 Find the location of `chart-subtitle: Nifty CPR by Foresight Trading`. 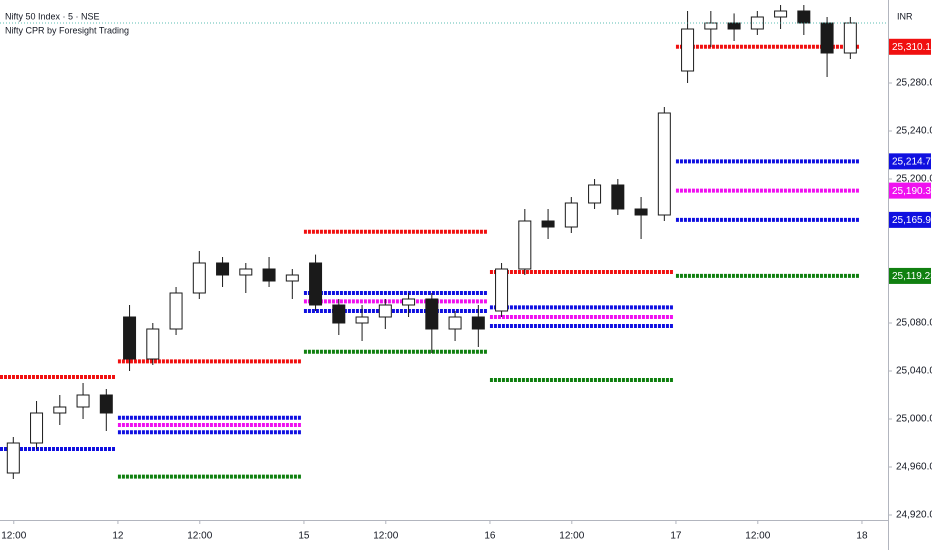

chart-subtitle: Nifty CPR by Foresight Trading is located at coordinates (67, 30).